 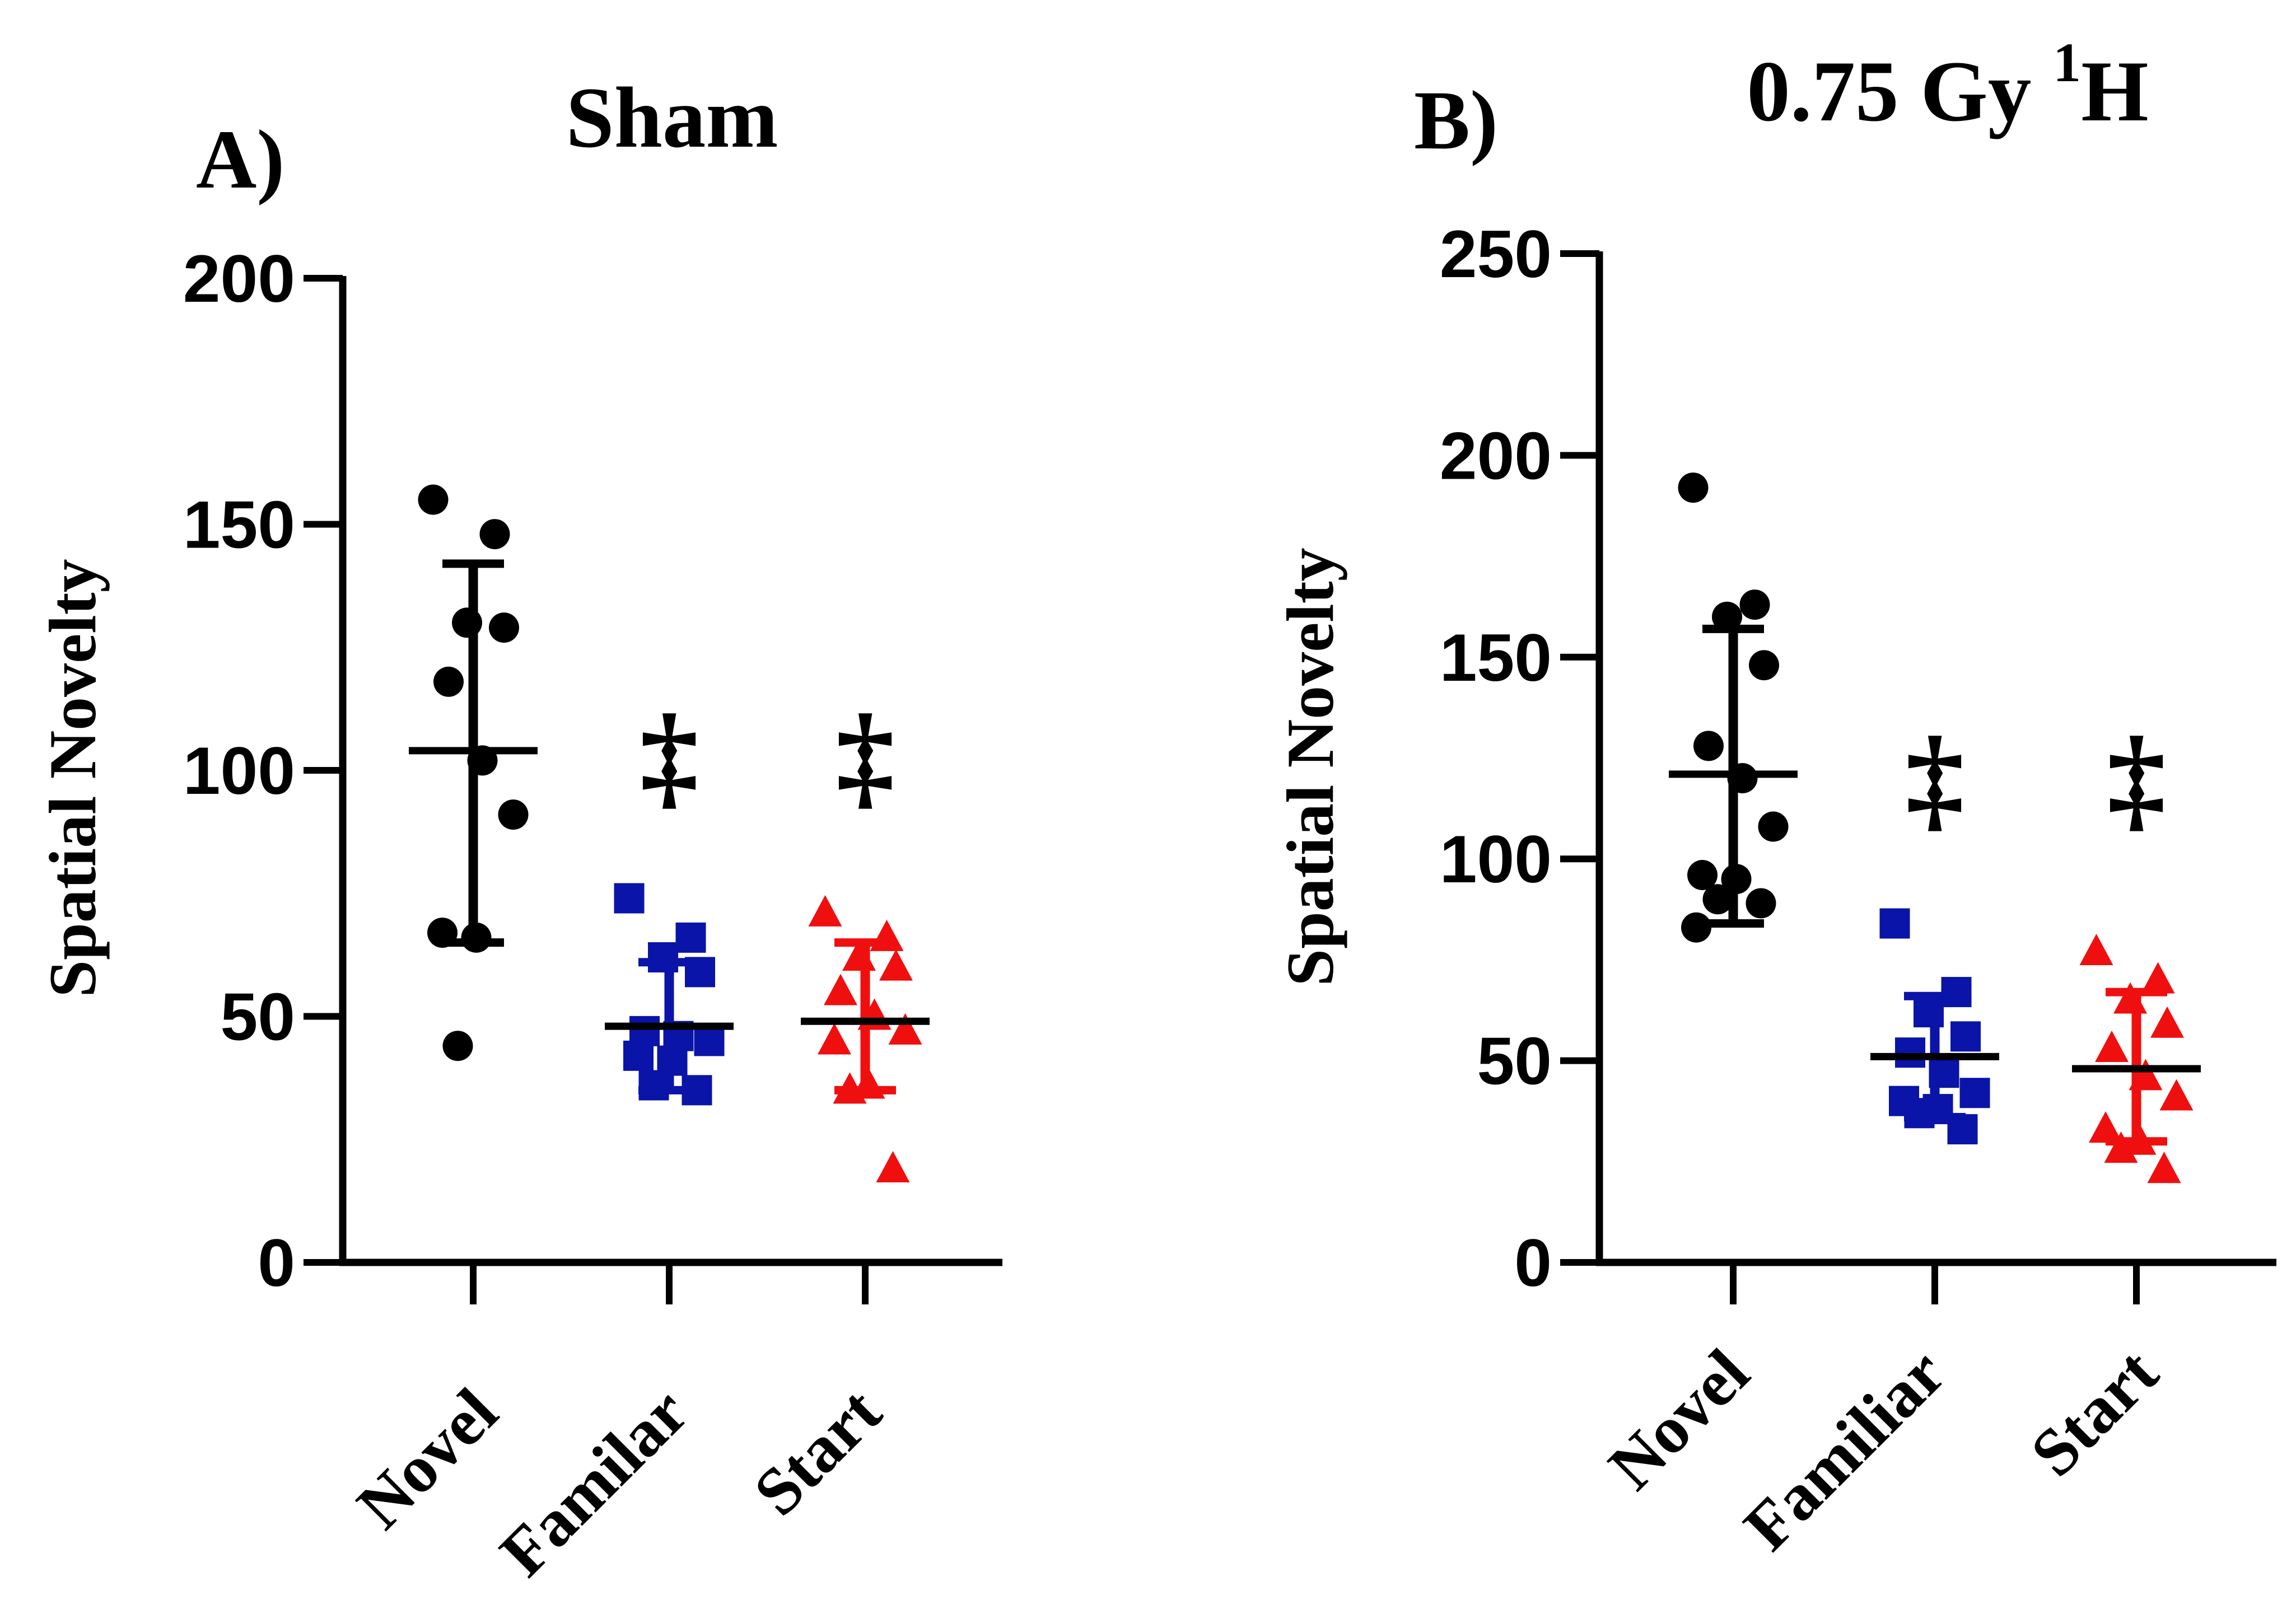 What do you see at coordinates (2137, 778) in the screenshot?
I see `panel-b-start-significance-mark: ‡` at bounding box center [2137, 778].